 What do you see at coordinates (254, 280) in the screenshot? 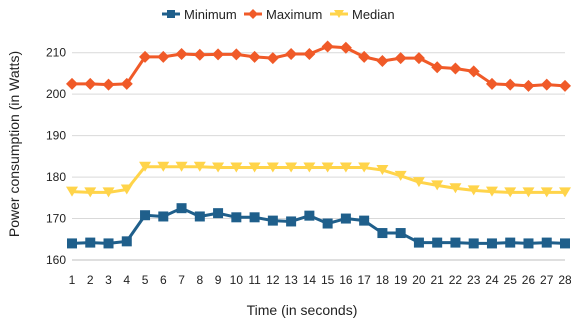
I see `x-tick-label: 11` at bounding box center [254, 280].